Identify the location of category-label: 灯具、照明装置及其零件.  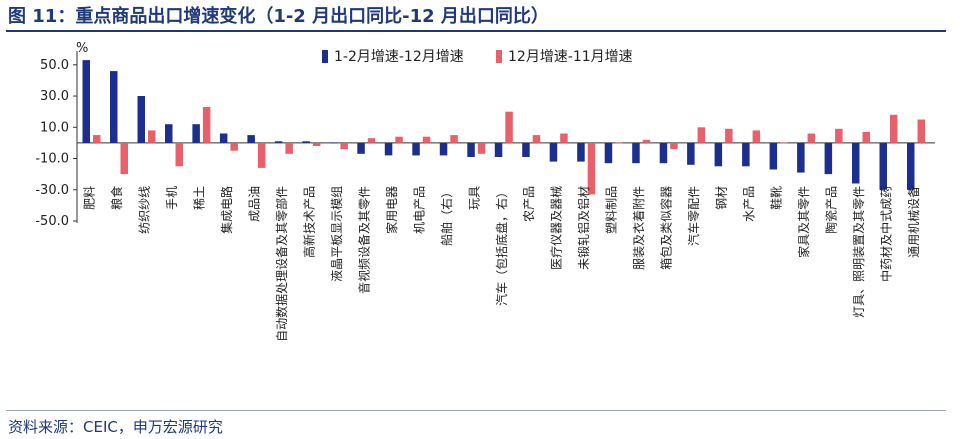
(859, 252).